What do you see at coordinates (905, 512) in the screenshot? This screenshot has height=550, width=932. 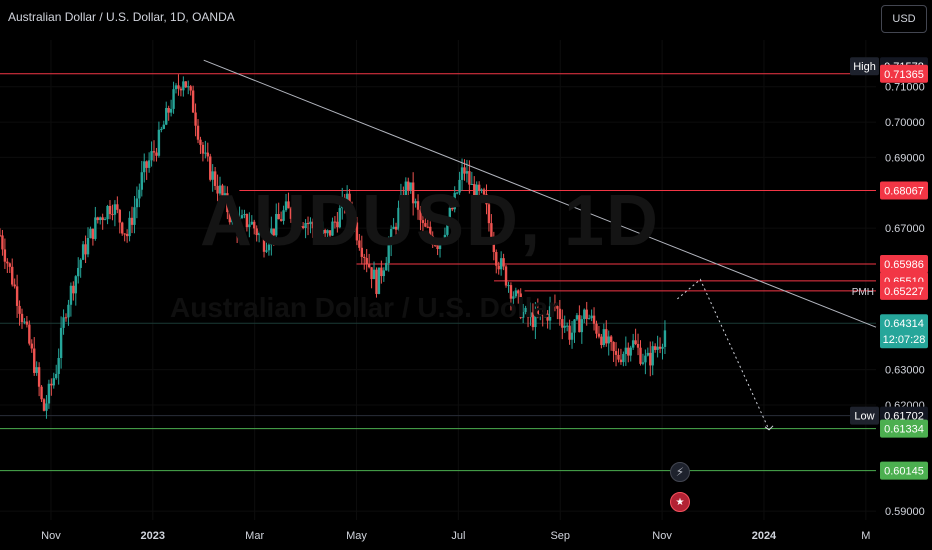 I see `y-tick-label-6: 0.59000` at bounding box center [905, 512].